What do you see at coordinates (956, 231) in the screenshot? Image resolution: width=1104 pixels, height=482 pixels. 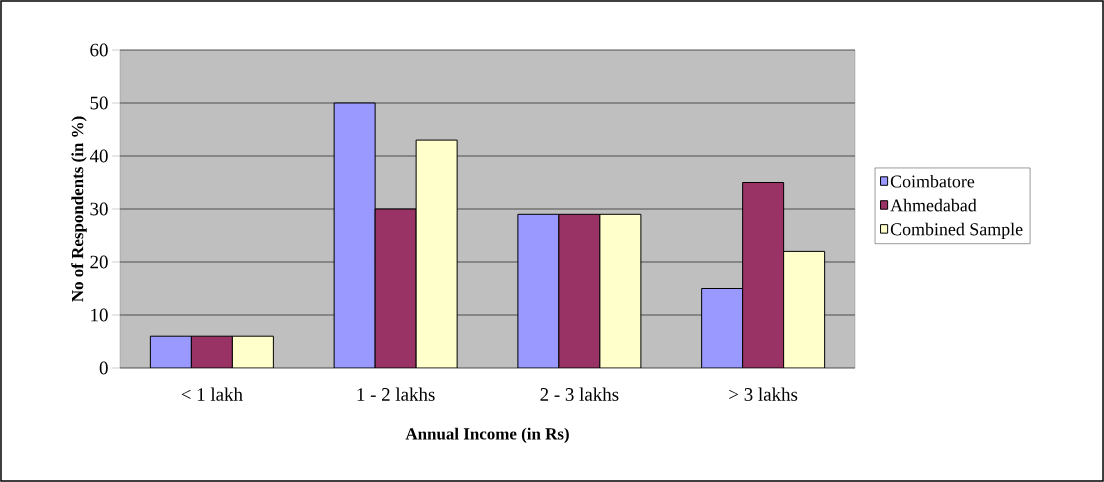 I see `legend-label: Combined Sample` at bounding box center [956, 231].